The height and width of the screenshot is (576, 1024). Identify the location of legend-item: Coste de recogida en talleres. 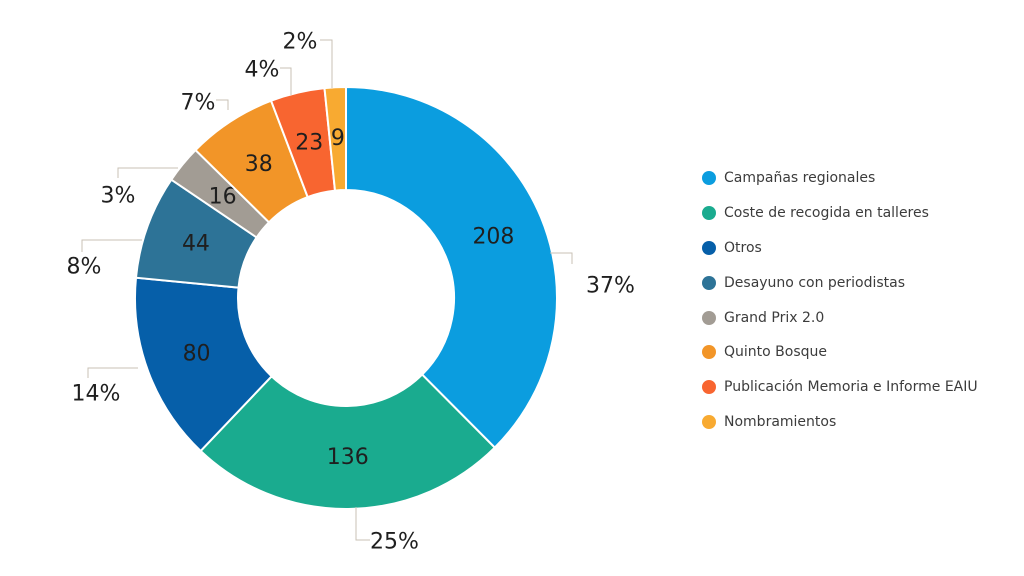
(840, 213).